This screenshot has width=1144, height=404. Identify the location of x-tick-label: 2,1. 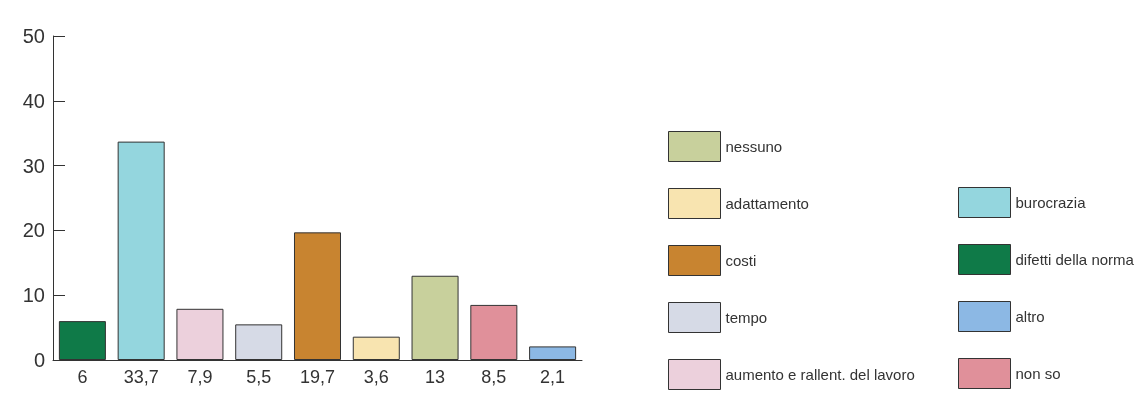
(553, 377).